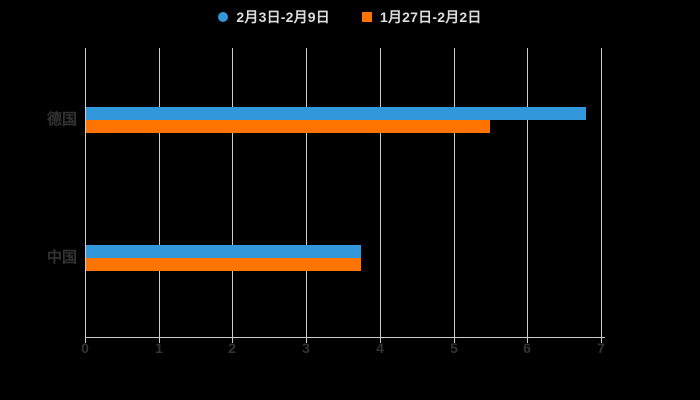 The height and width of the screenshot is (400, 700). What do you see at coordinates (601, 348) in the screenshot?
I see `x-axis-tick-label: 7` at bounding box center [601, 348].